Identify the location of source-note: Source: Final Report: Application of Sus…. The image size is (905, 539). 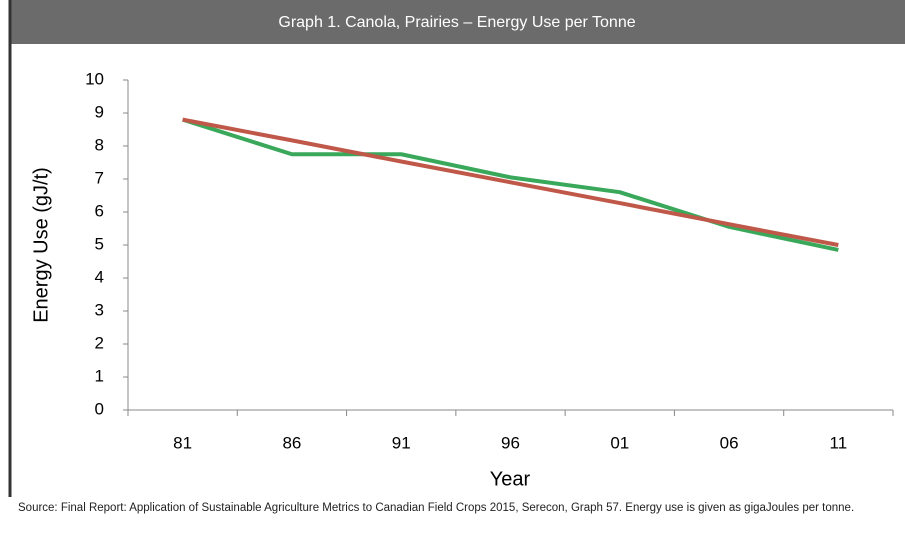
(436, 508).